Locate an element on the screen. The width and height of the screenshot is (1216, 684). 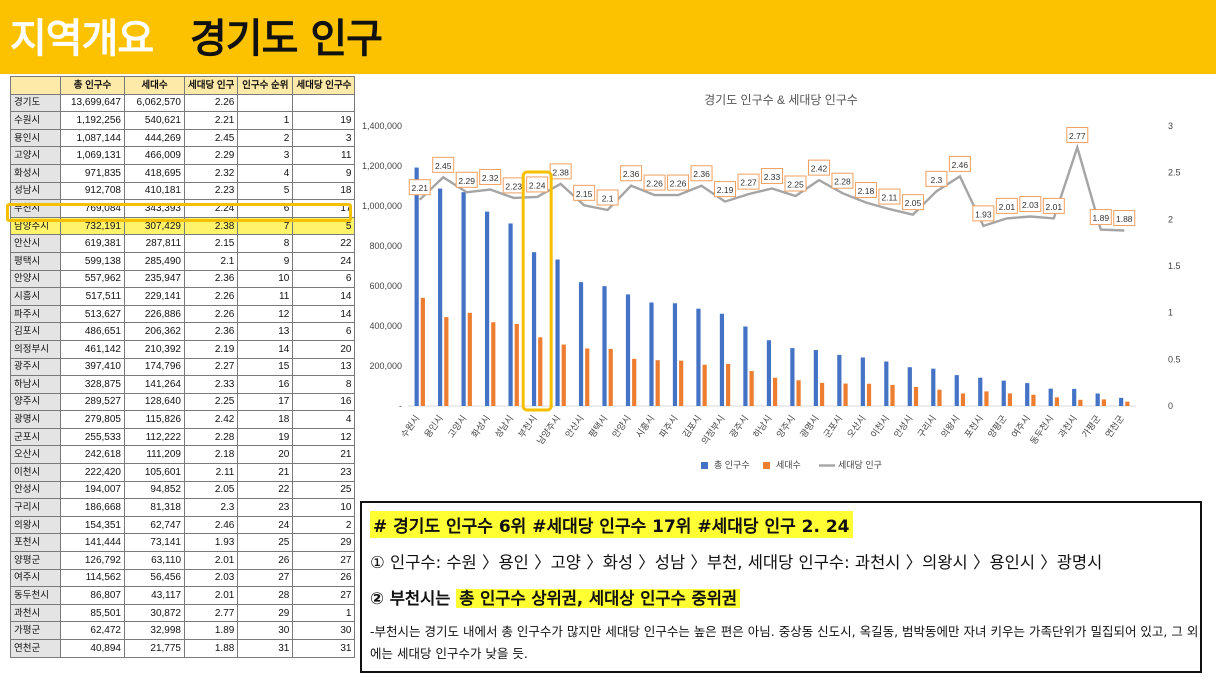
chart-title: 경기도 인구수 & 세대당 인구수 is located at coordinates (781, 100).